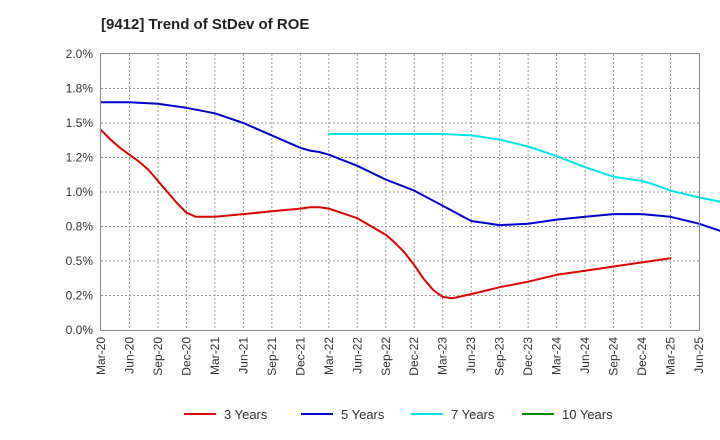 This screenshot has height=440, width=720. What do you see at coordinates (329, 356) in the screenshot?
I see `x-tick-label: Mar-22` at bounding box center [329, 356].